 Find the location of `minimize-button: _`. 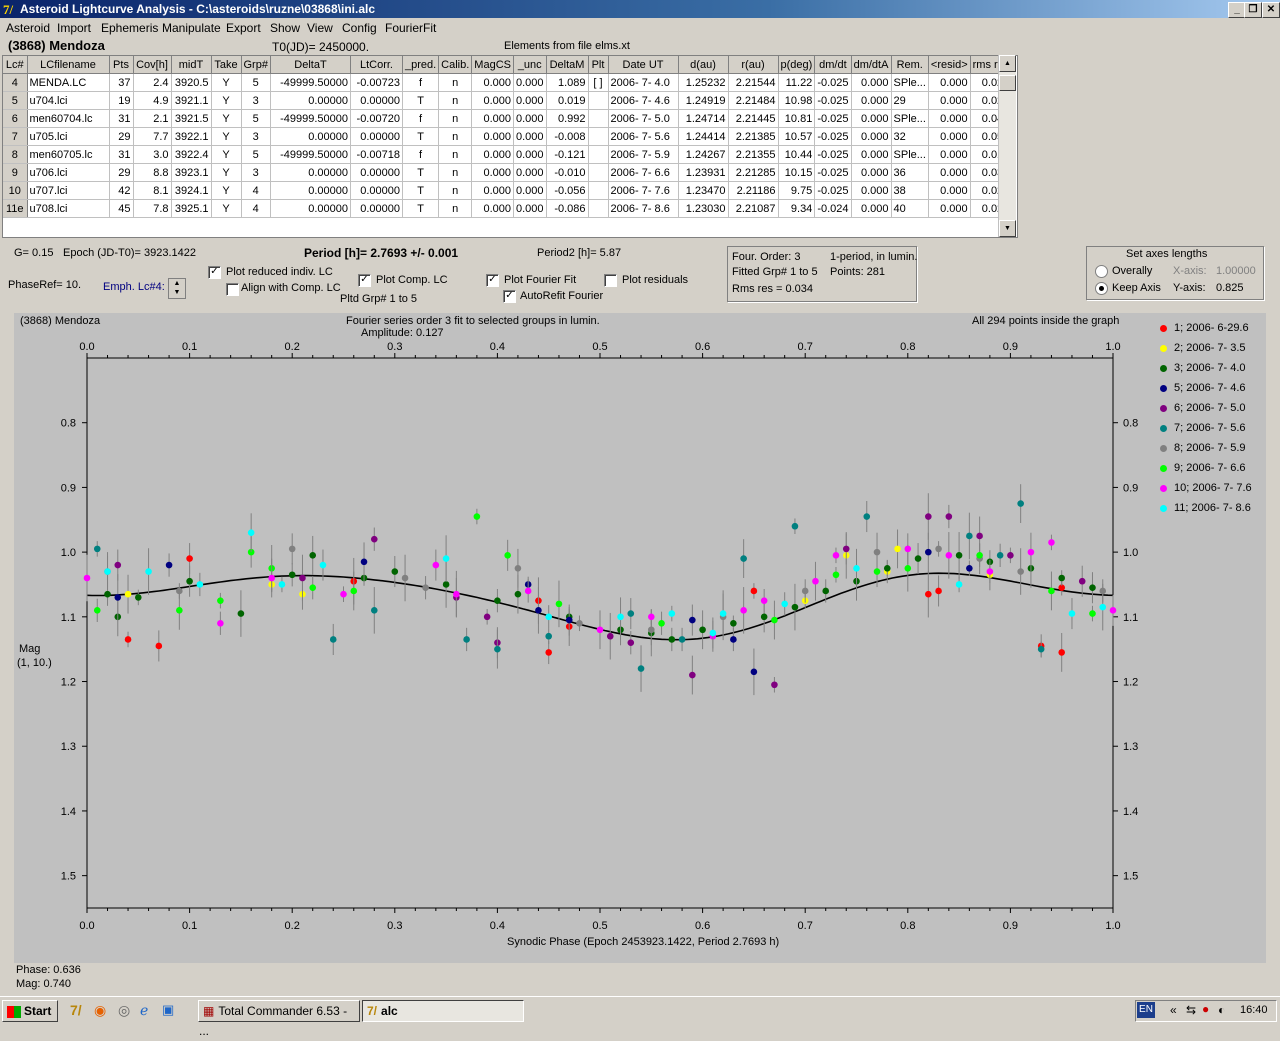

minimize-button: _ is located at coordinates (1237, 10).